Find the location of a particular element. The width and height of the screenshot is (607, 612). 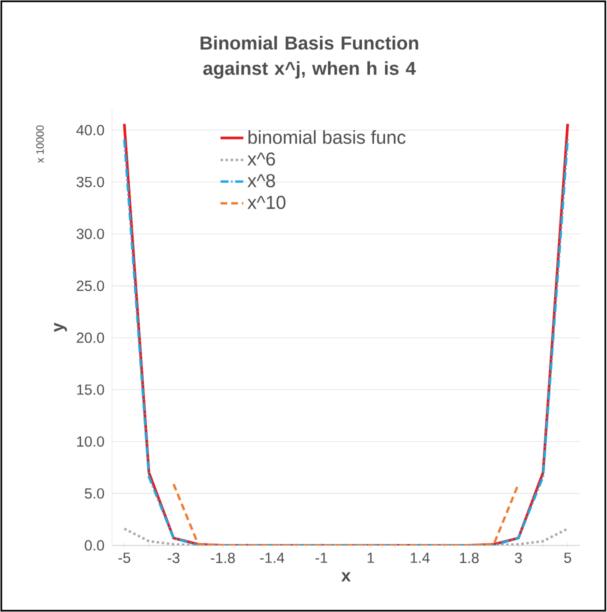

x-tick-label: 5 is located at coordinates (568, 557).